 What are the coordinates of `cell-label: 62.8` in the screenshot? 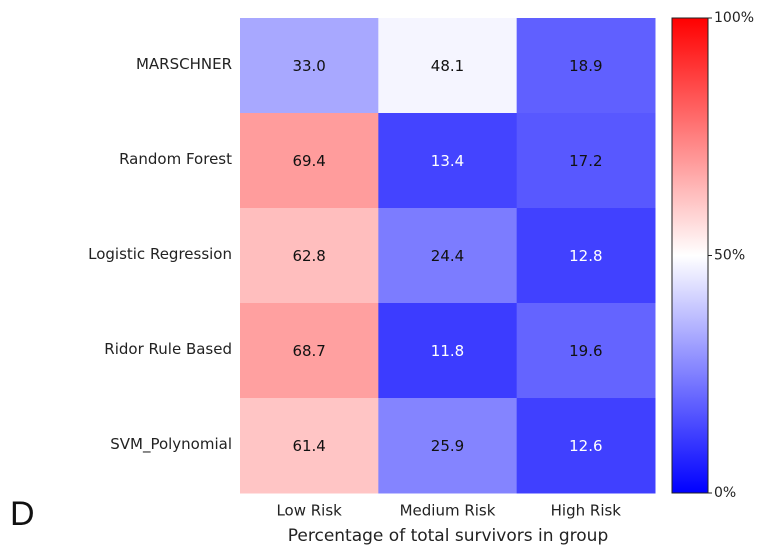 It's located at (308, 256).